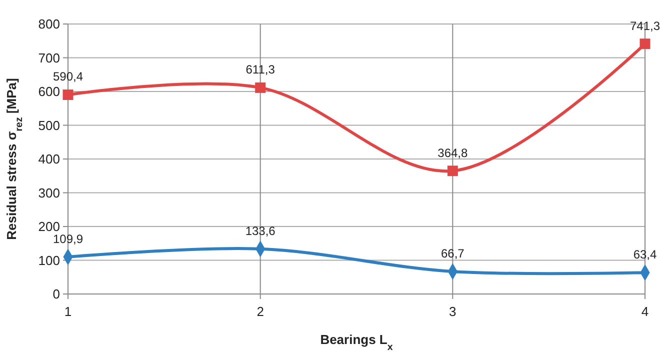 This screenshot has height=352, width=671. What do you see at coordinates (49, 92) in the screenshot?
I see `y-tick-label: 600` at bounding box center [49, 92].